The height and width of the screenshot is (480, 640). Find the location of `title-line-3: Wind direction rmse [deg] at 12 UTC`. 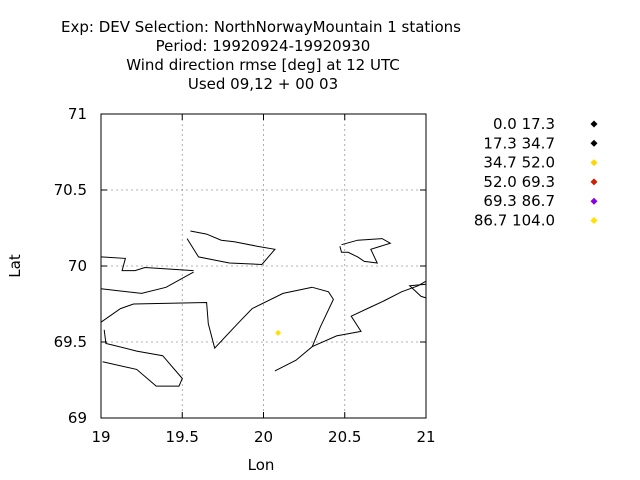

title-line-3: Wind direction rmse [deg] at 12 UTC is located at coordinates (262, 65).